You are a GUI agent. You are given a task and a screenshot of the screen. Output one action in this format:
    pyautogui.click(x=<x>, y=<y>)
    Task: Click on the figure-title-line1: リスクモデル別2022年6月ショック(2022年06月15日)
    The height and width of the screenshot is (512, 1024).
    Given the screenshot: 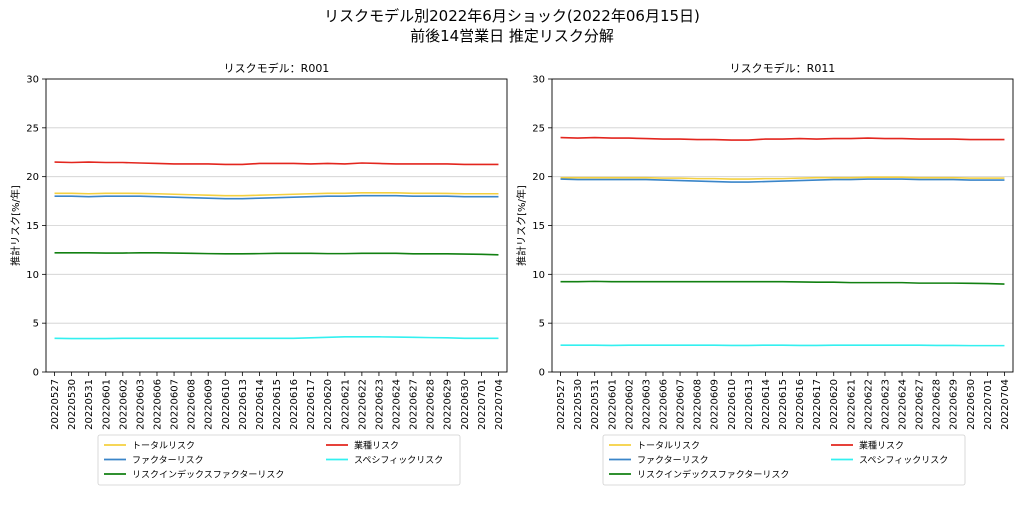 What is the action you would take?
    pyautogui.click(x=512, y=16)
    